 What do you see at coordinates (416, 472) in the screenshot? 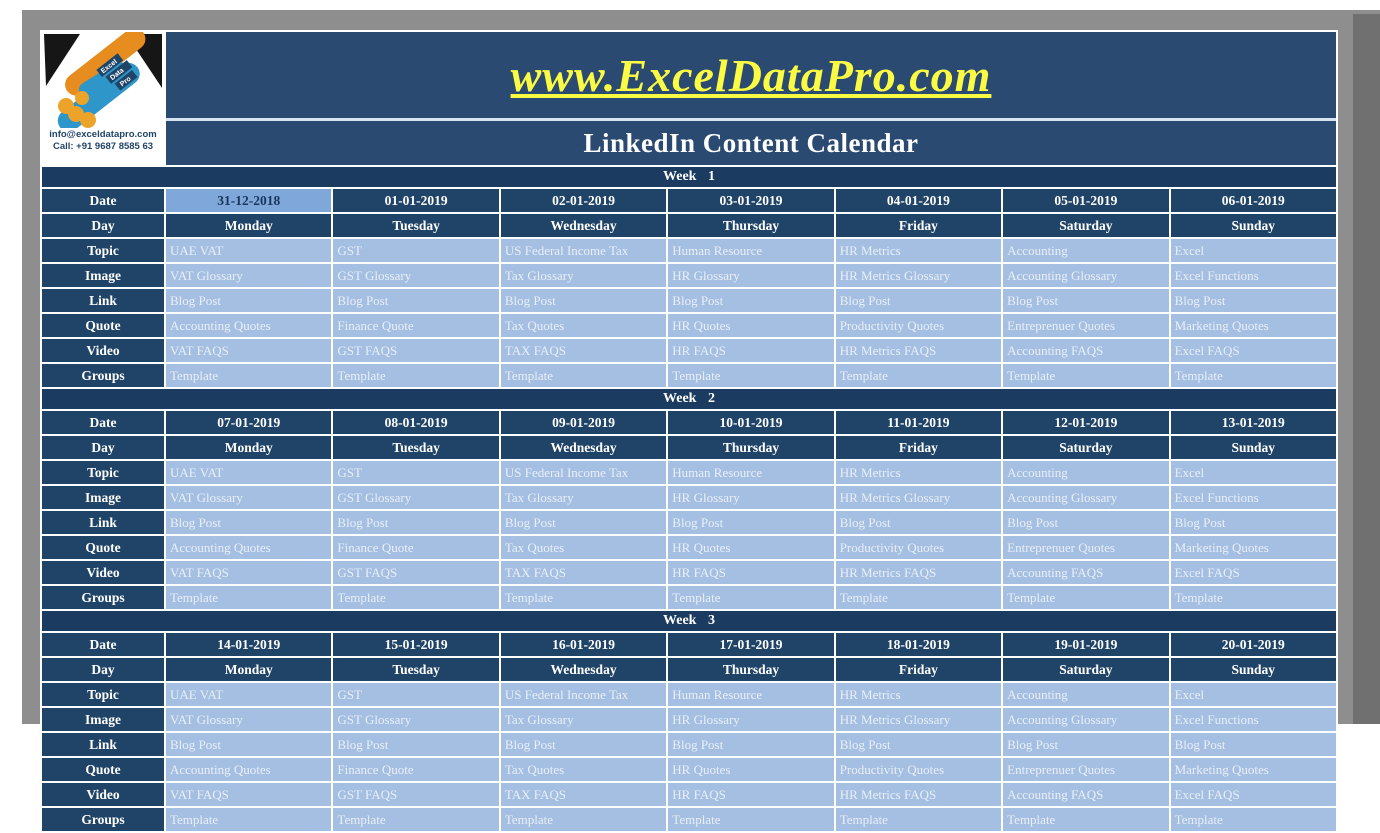
I see `topic-cell: GST` at bounding box center [416, 472].